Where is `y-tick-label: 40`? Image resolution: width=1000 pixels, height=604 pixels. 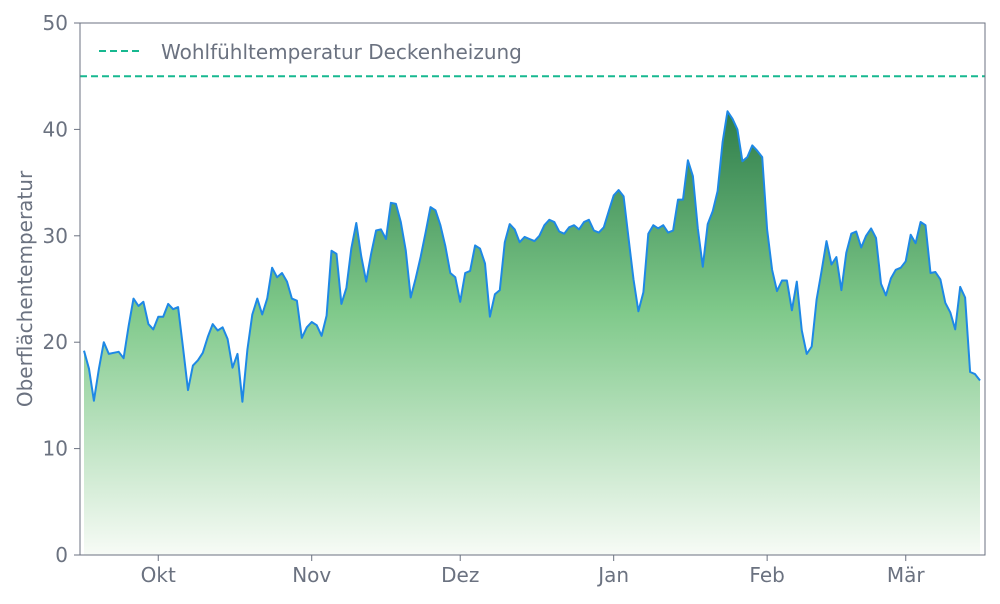 y-tick-label: 40 is located at coordinates (55, 129).